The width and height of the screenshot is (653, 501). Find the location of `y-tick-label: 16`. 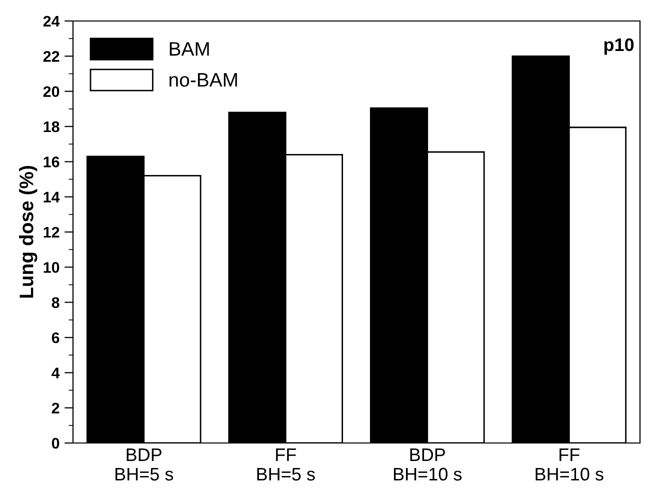

y-tick-label: 16 is located at coordinates (52, 162).